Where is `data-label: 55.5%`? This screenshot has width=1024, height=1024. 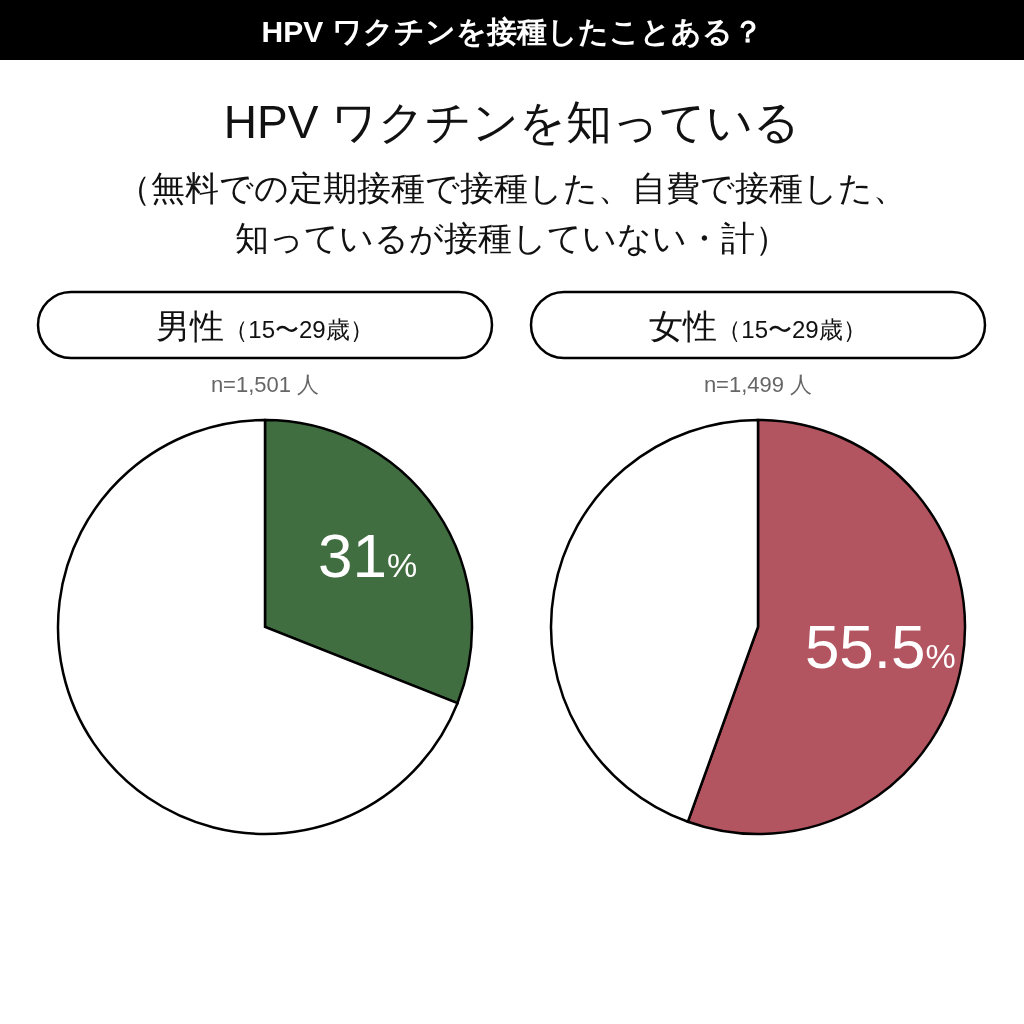
data-label: 55.5% is located at coordinates (880, 647).